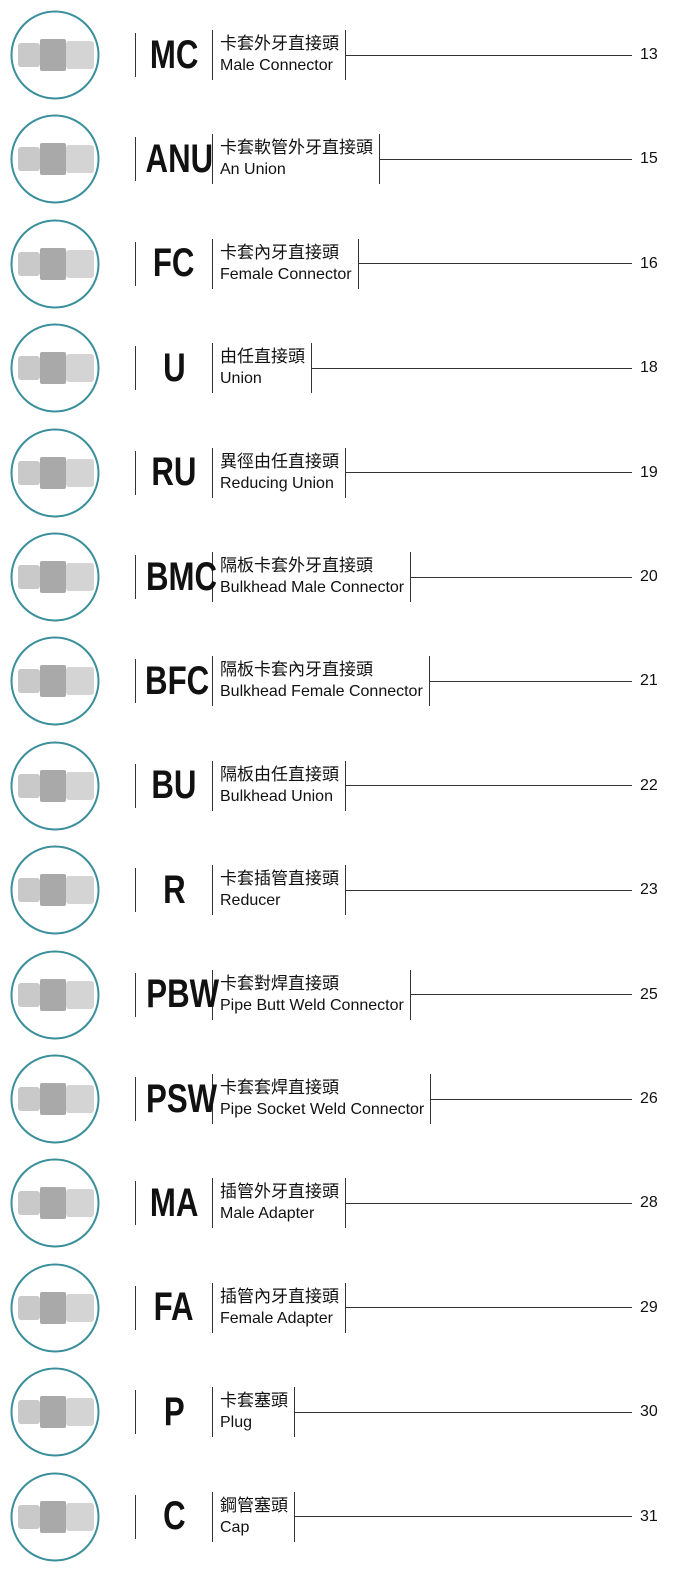 This screenshot has width=685, height=1595. I want to click on code-text: MA, so click(174, 1202).